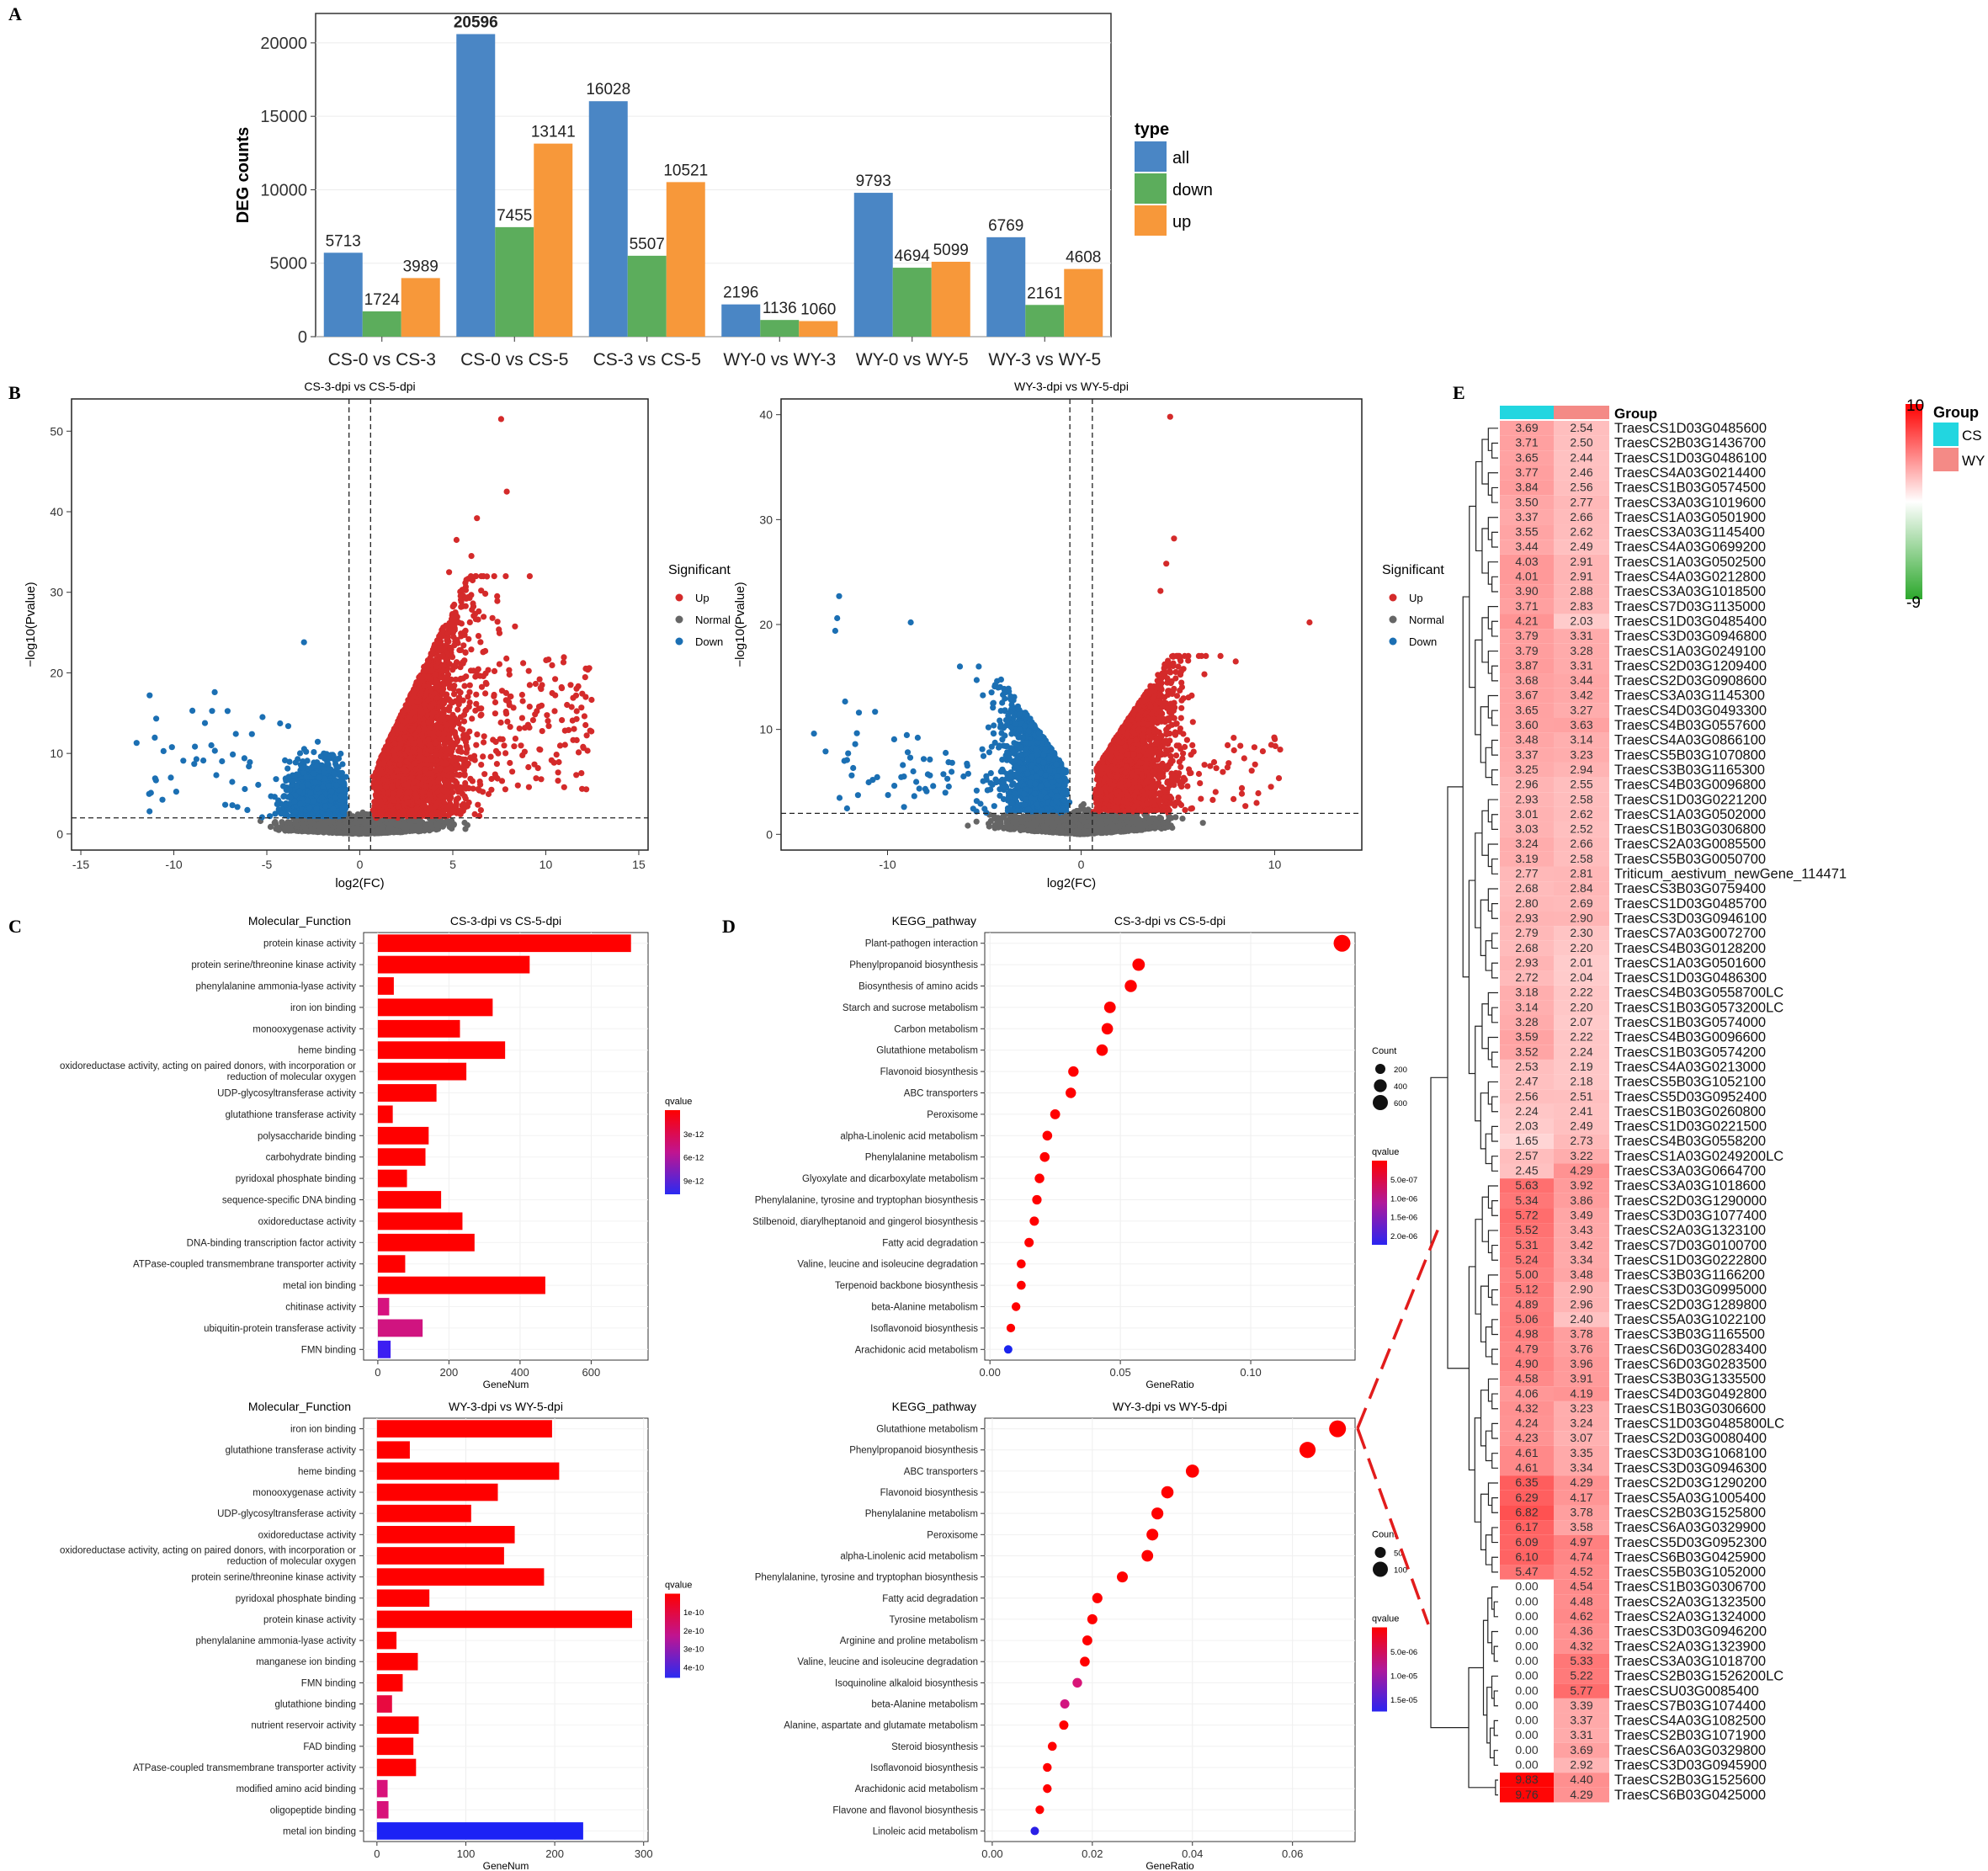 Image resolution: width=1988 pixels, height=1871 pixels. Describe the element at coordinates (382, 359) in the screenshot. I see `x-tick-label-cs-0-vs-cs-3: CS-0 vs CS-3` at that location.